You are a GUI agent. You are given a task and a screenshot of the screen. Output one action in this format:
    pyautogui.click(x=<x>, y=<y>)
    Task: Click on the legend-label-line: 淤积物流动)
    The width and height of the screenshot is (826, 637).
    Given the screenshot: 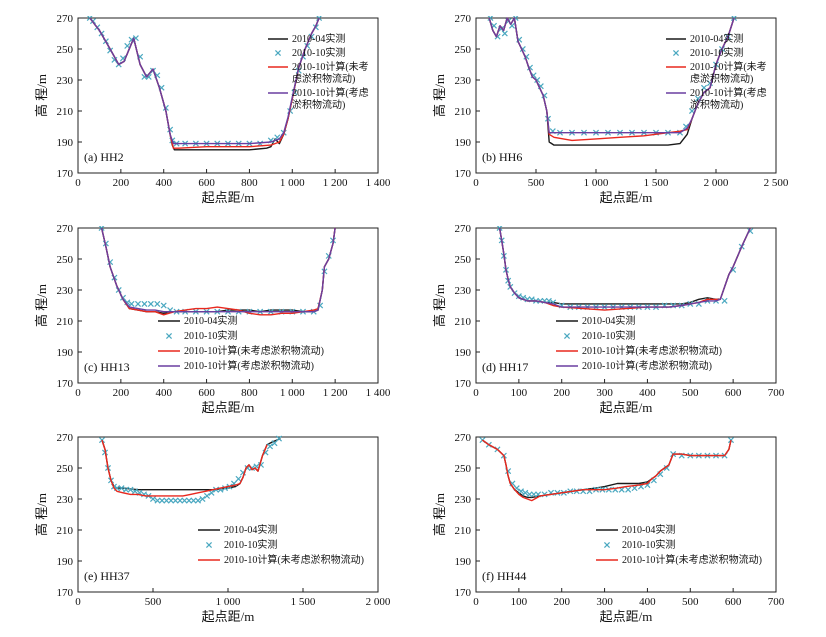 What is the action you would take?
    pyautogui.click(x=318, y=104)
    